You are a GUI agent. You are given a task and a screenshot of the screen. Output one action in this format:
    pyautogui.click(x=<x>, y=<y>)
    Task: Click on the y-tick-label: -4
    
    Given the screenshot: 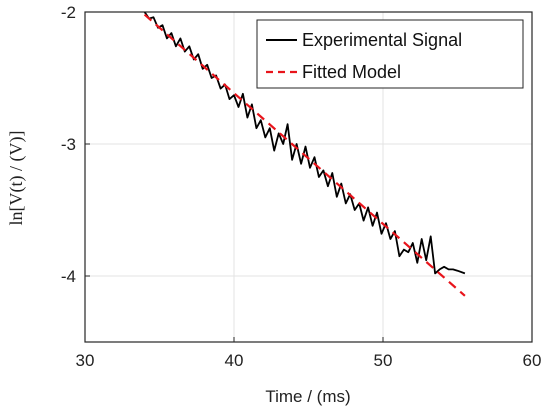 What is the action you would take?
    pyautogui.click(x=68, y=276)
    